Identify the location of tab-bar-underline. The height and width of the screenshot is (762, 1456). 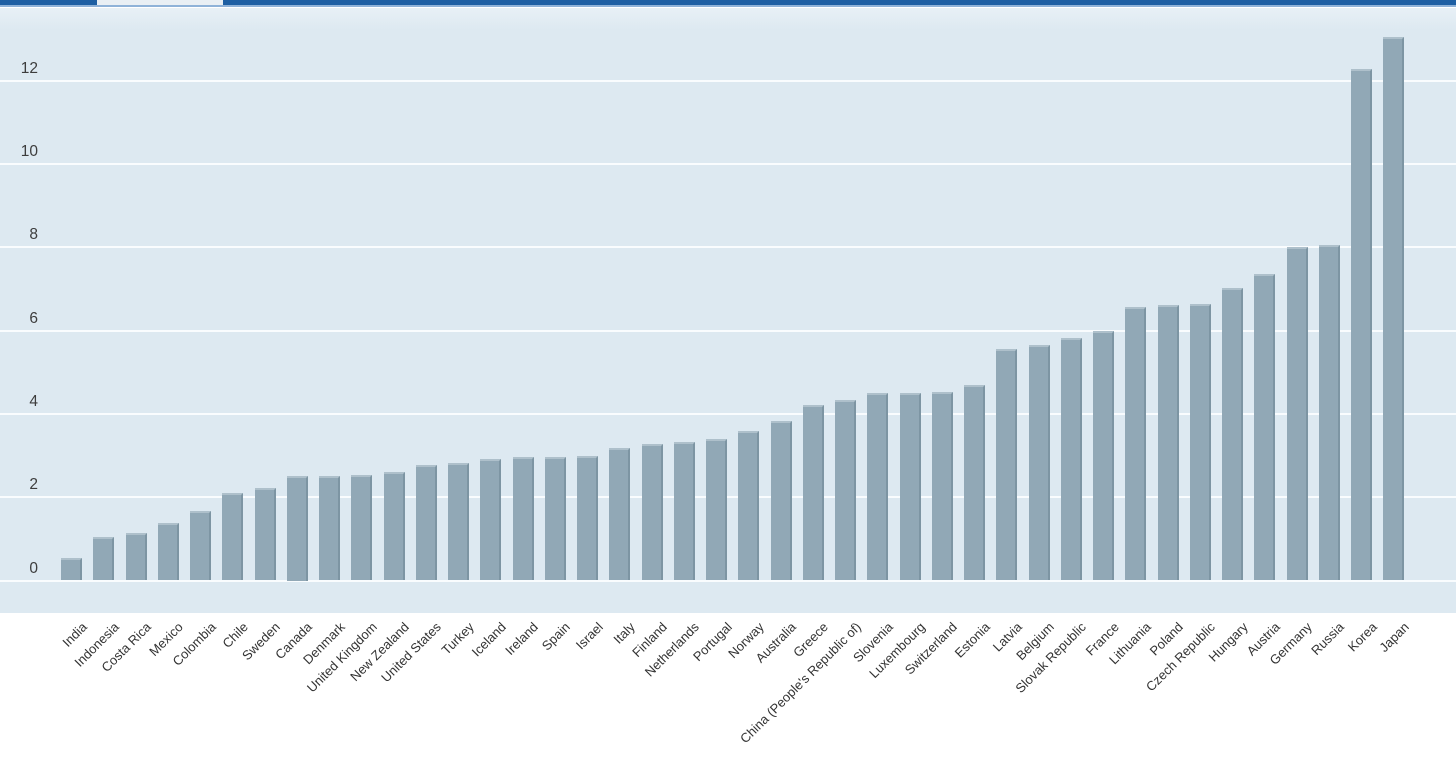
(728, 6).